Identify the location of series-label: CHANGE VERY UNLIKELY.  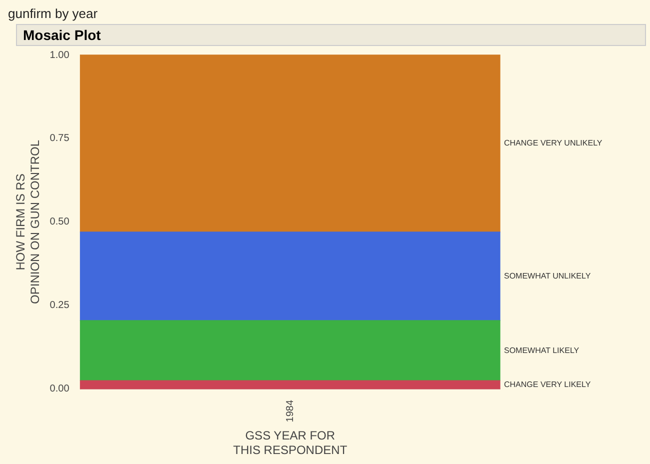
(553, 143).